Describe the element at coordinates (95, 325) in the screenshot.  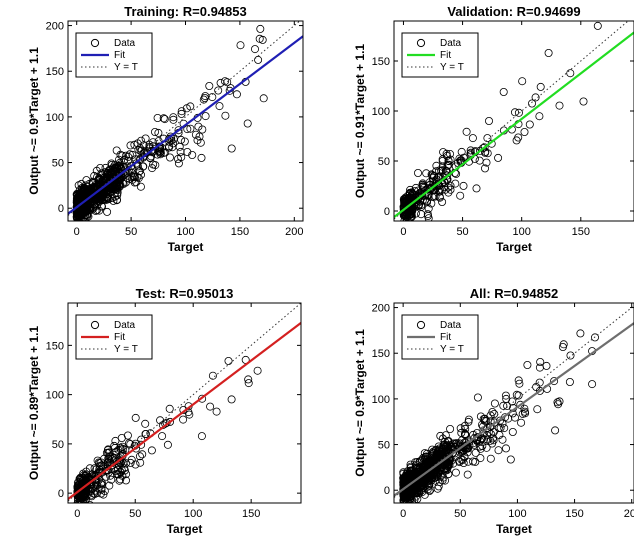
I see `legend-data-marker` at that location.